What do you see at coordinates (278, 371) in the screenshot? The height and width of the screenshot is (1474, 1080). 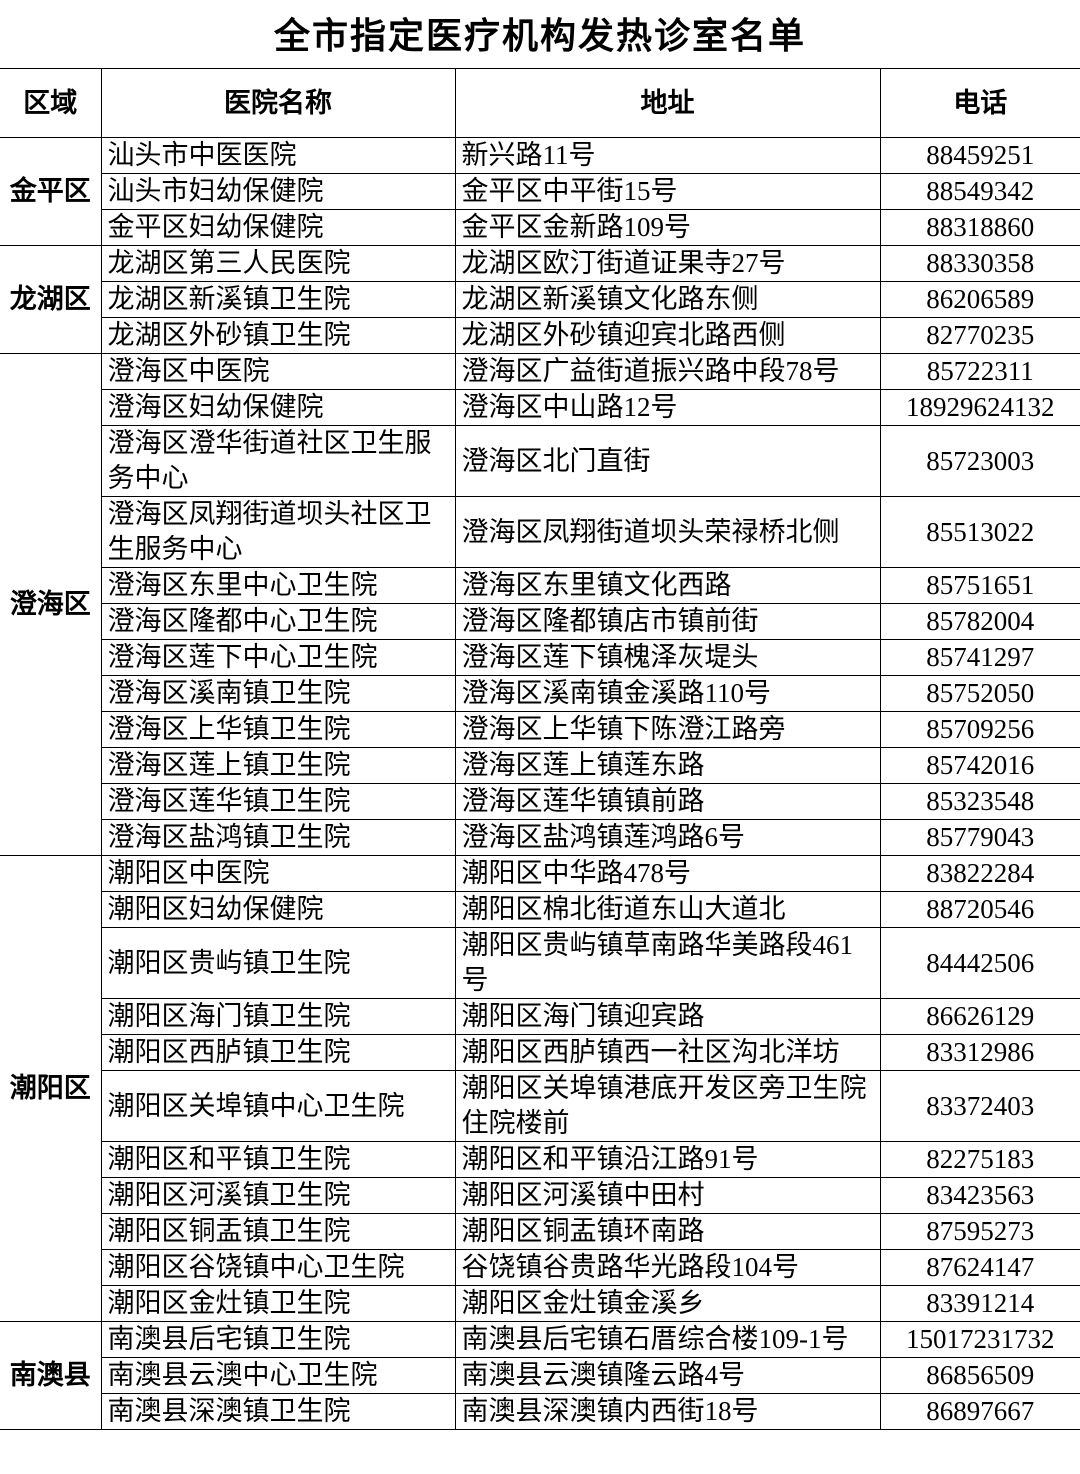 I see `hospital-name: 澄海区中医院` at bounding box center [278, 371].